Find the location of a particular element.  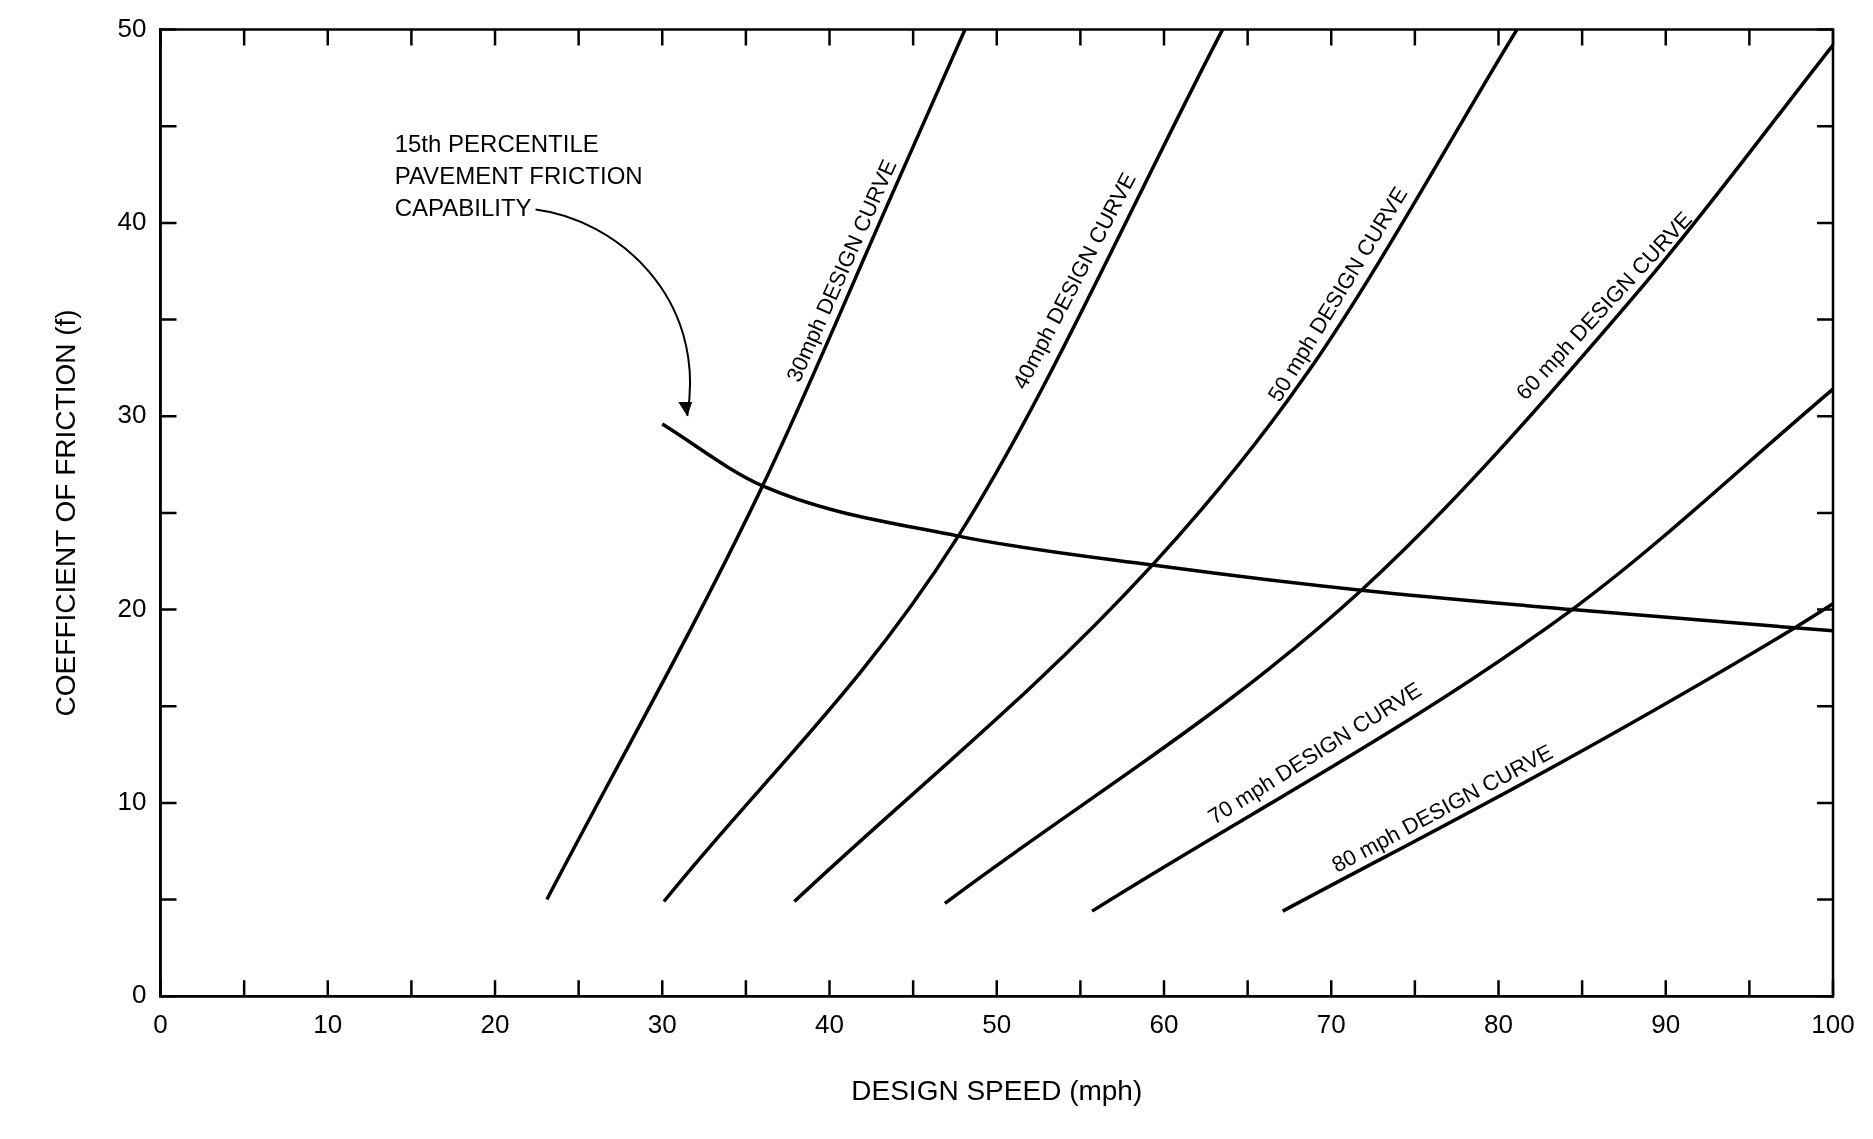

x-tick-label: 90 is located at coordinates (1666, 1023).